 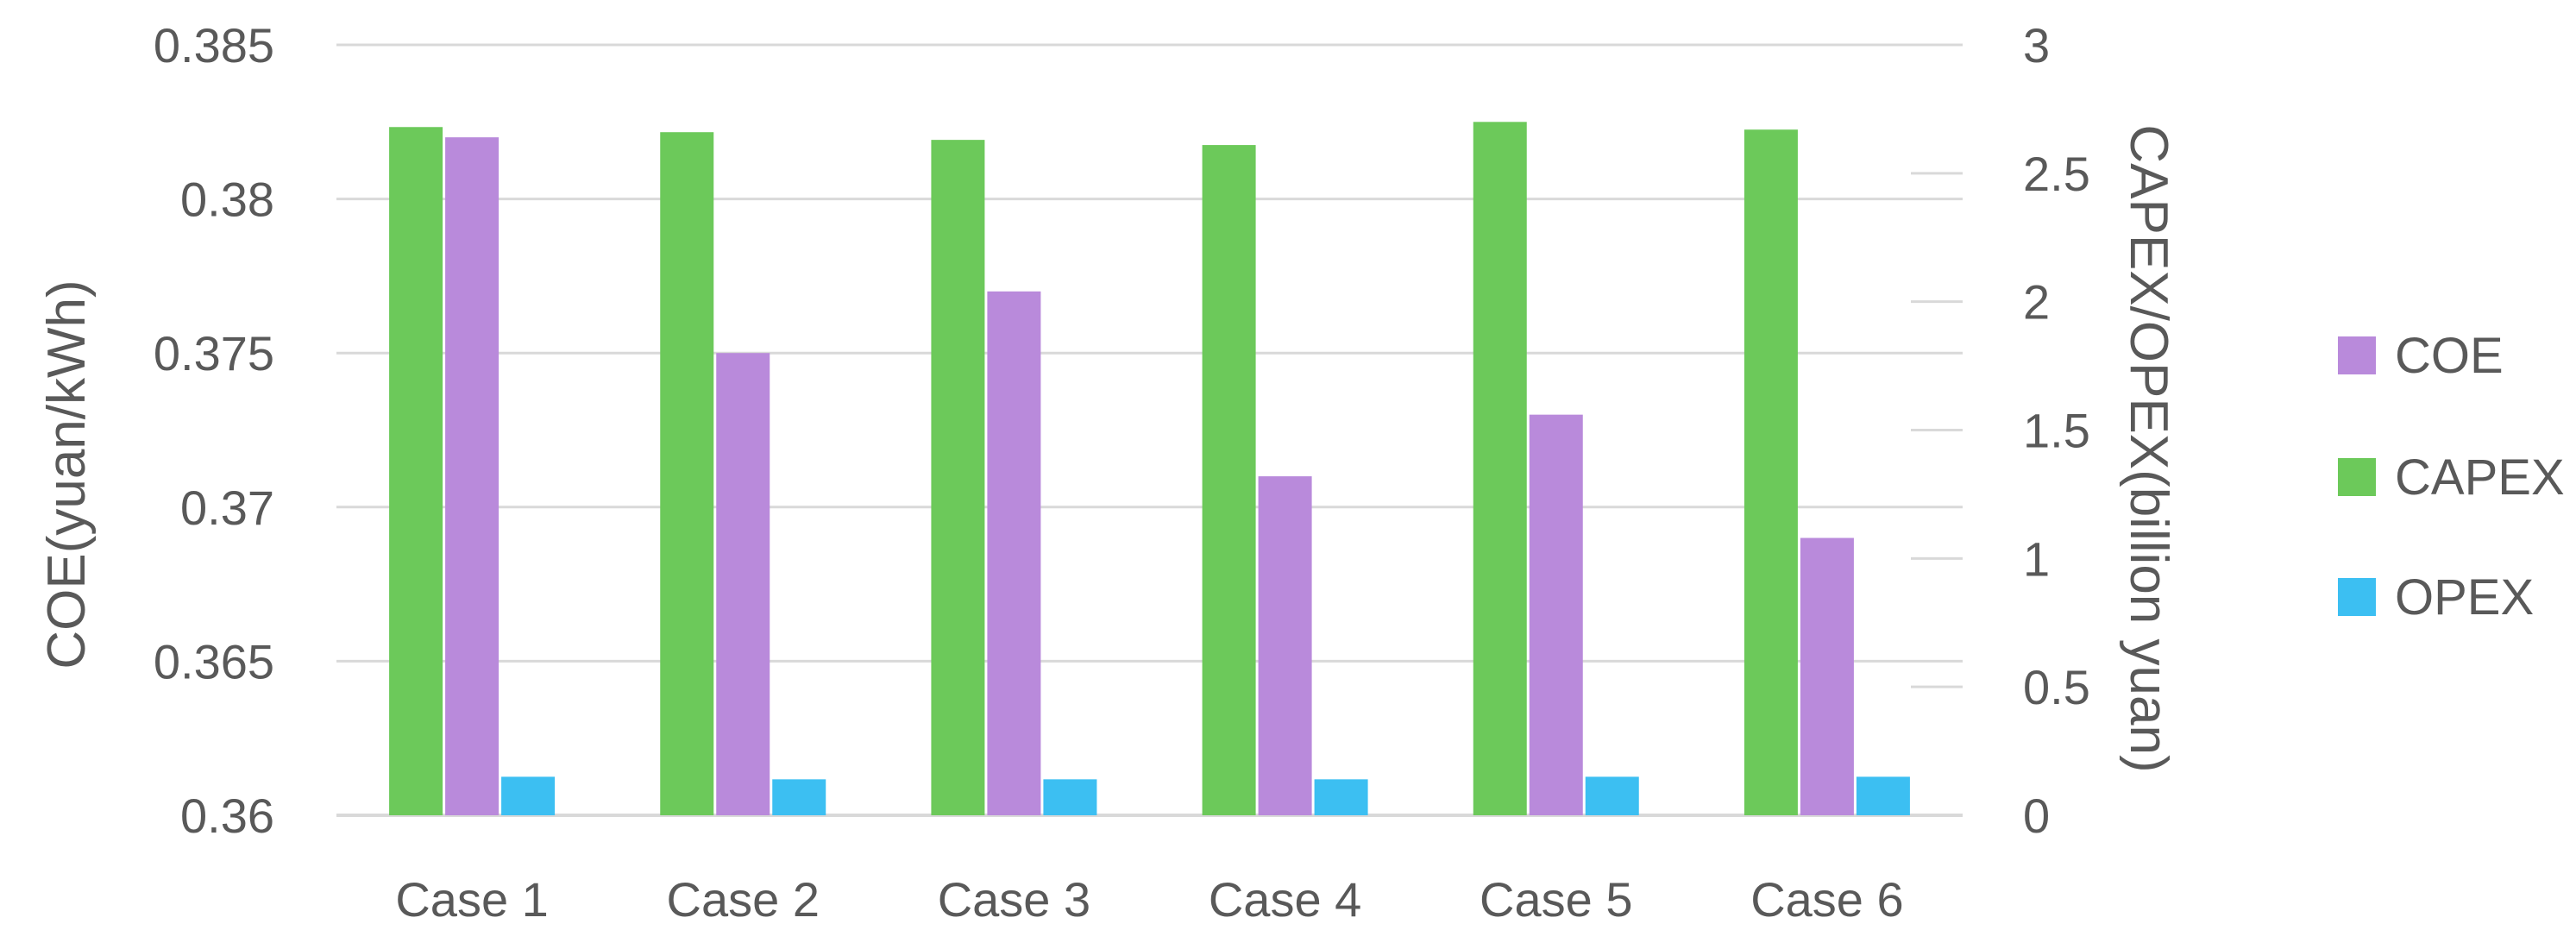 I want to click on legend-swatch-coe, so click(x=2357, y=355).